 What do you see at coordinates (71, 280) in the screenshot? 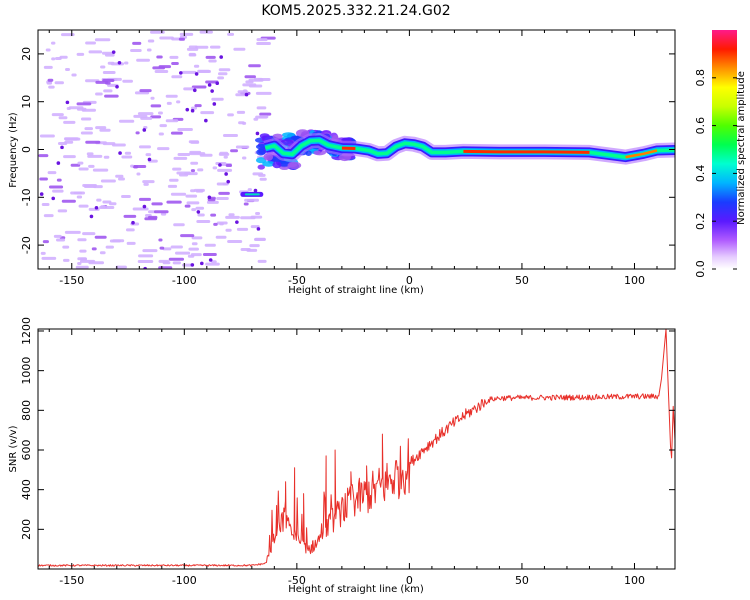
I see `spectrogram-xtick-label: -150` at bounding box center [71, 280].